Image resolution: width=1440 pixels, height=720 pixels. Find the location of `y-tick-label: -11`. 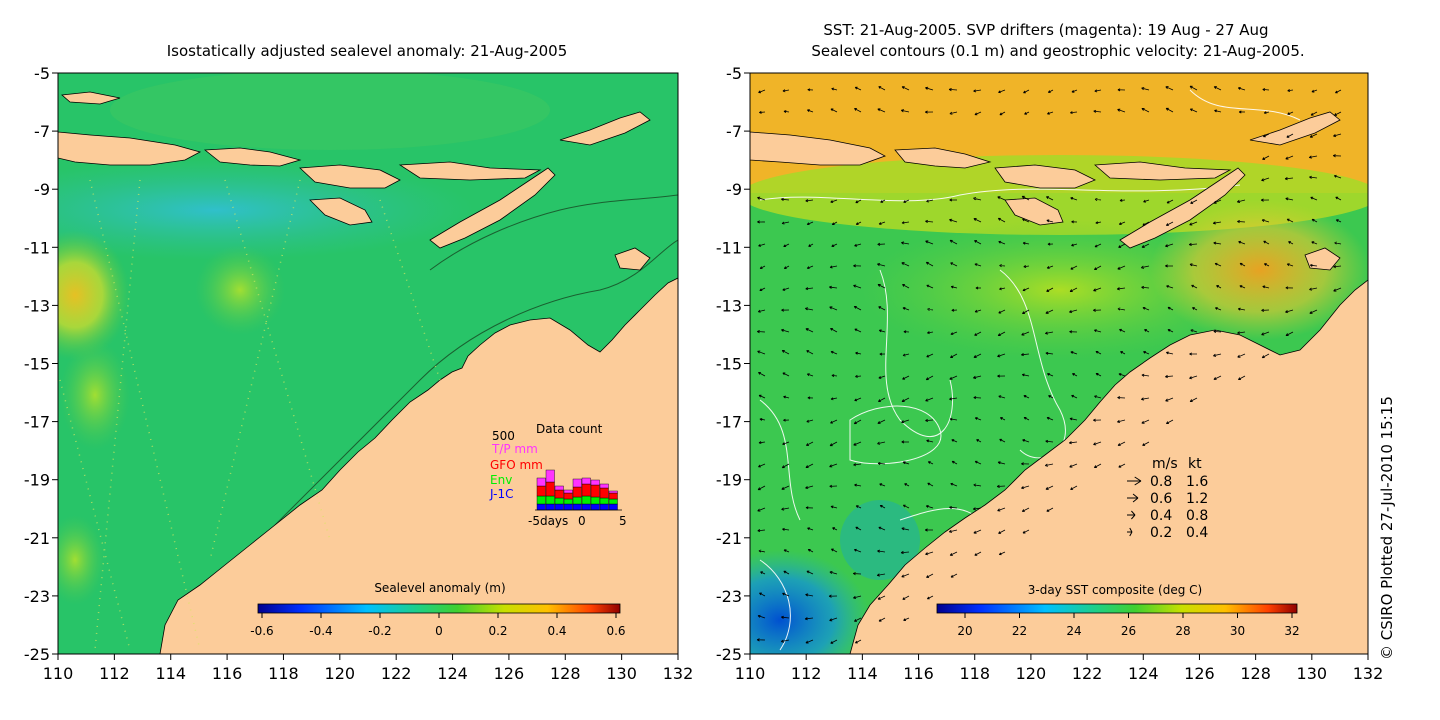

y-tick-label: -11 is located at coordinates (729, 247).